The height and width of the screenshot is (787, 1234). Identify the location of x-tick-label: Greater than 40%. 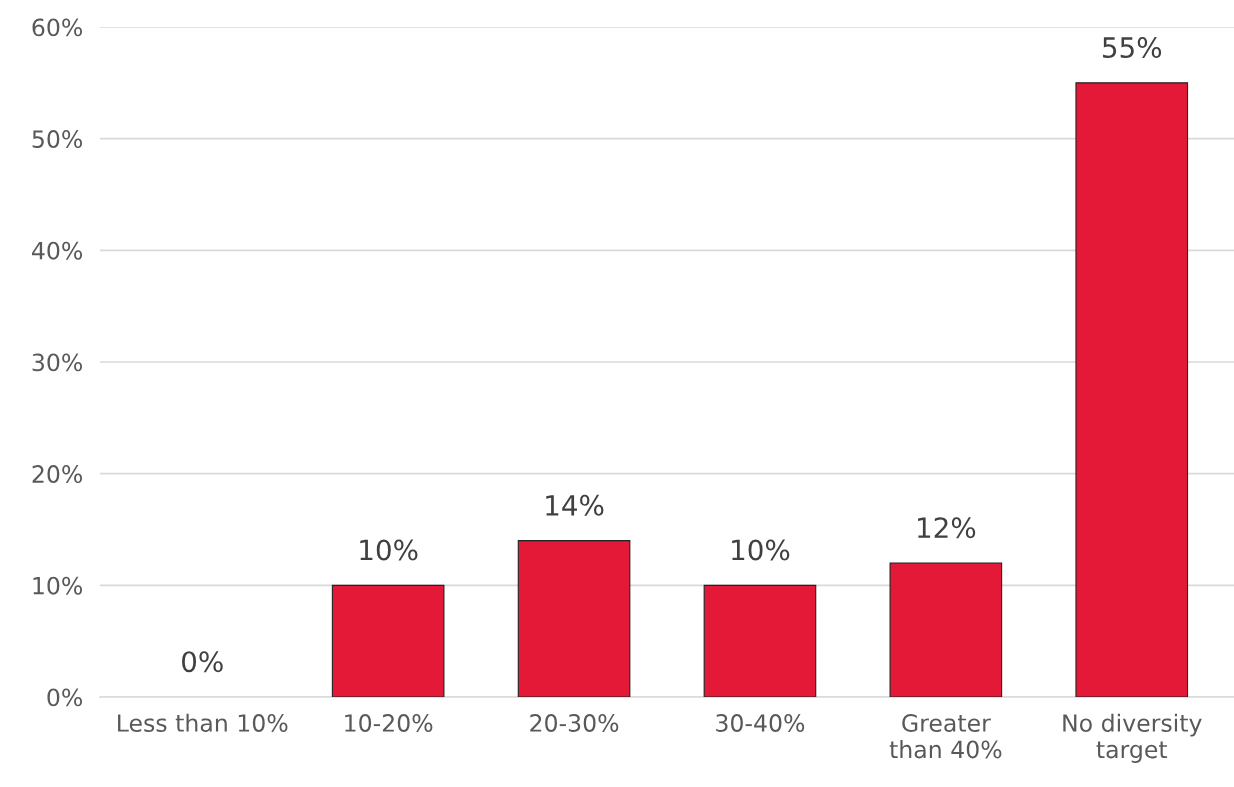
(945, 736).